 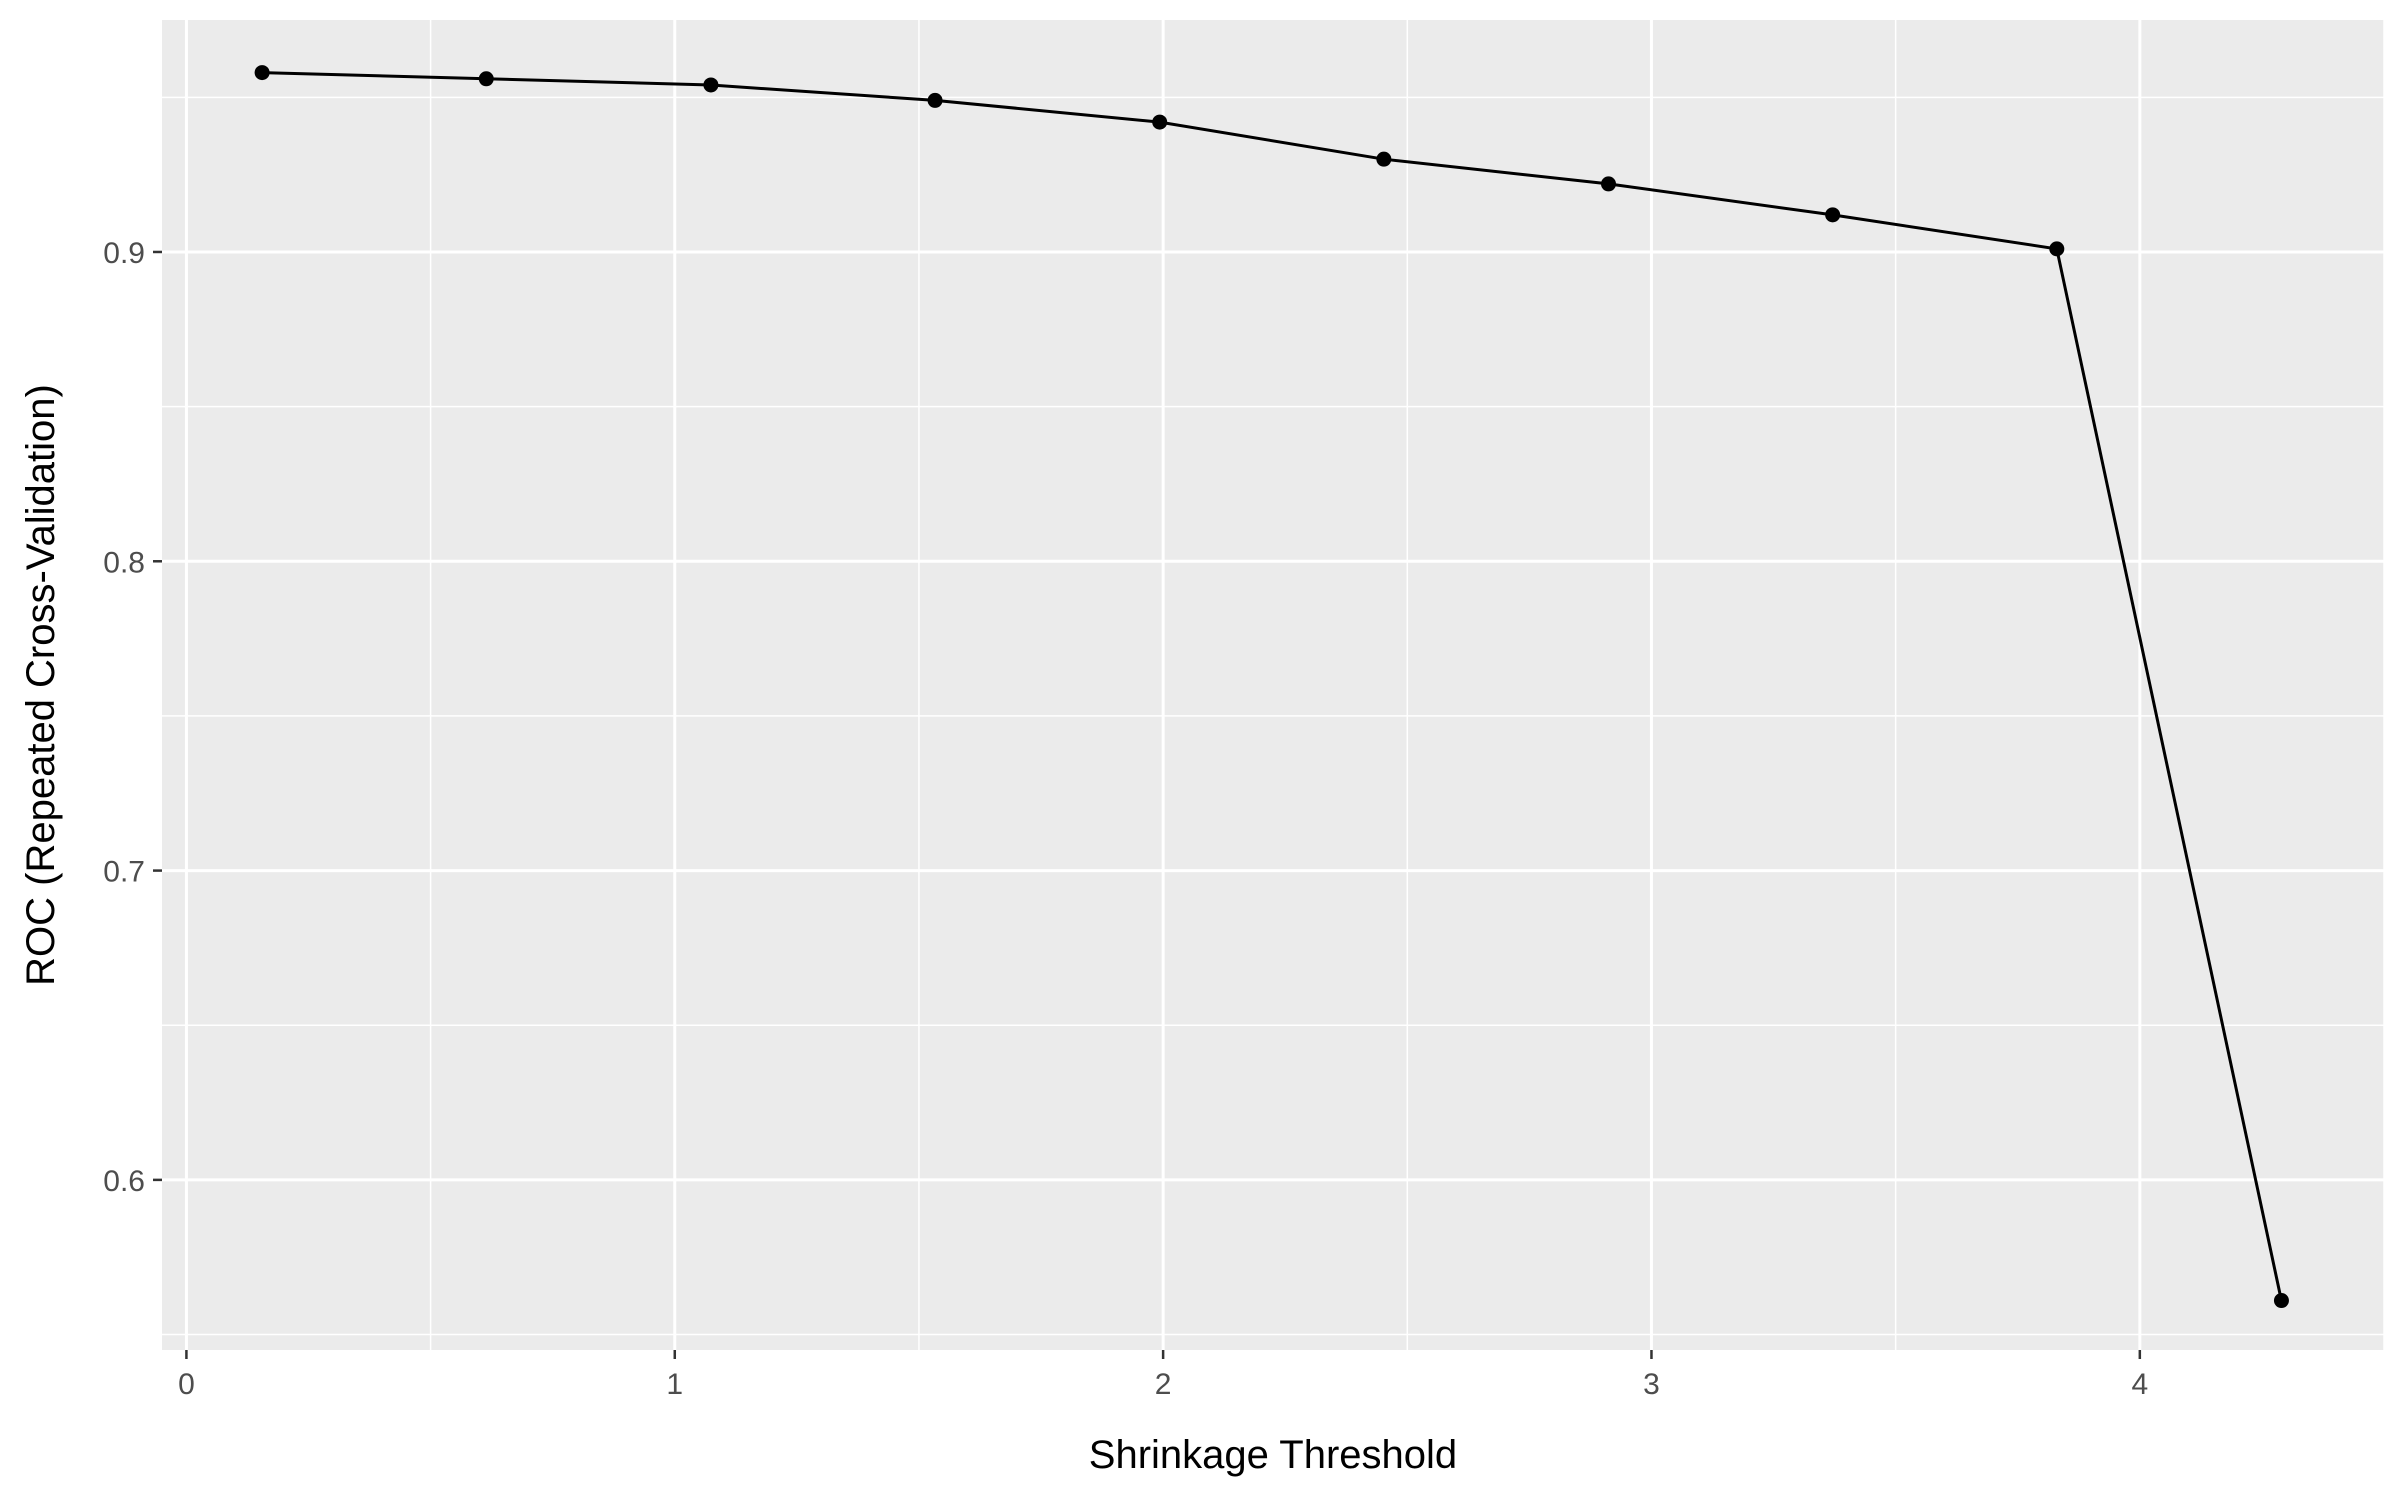 What do you see at coordinates (674, 1384) in the screenshot?
I see `x-tick-label: 1` at bounding box center [674, 1384].